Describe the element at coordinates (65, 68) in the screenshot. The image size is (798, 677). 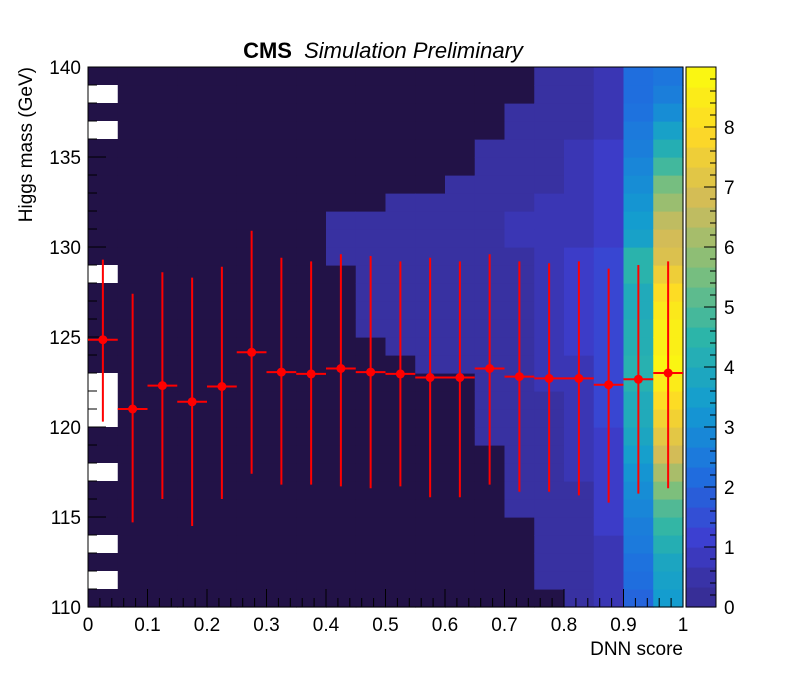
I see `y-tick-label: 140` at that location.